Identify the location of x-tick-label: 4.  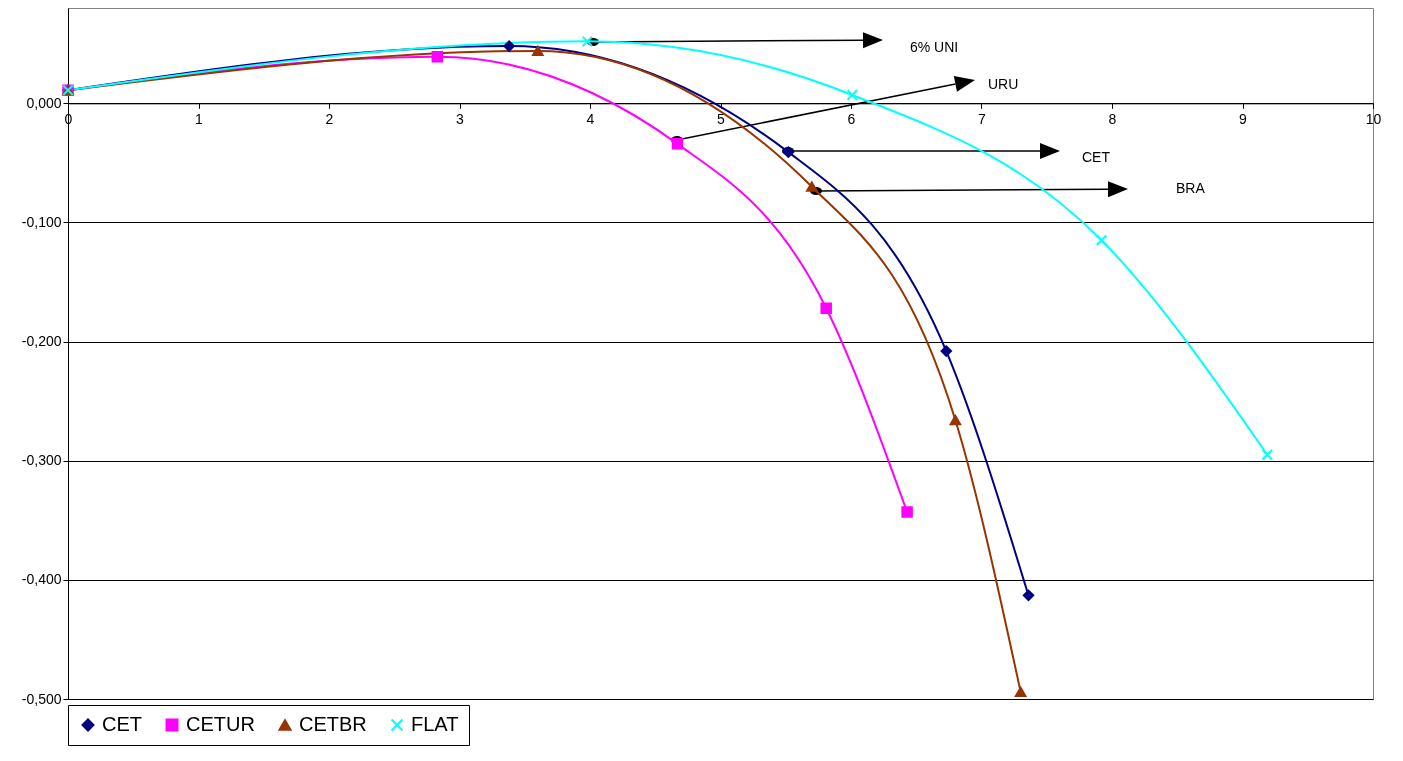
(590, 118).